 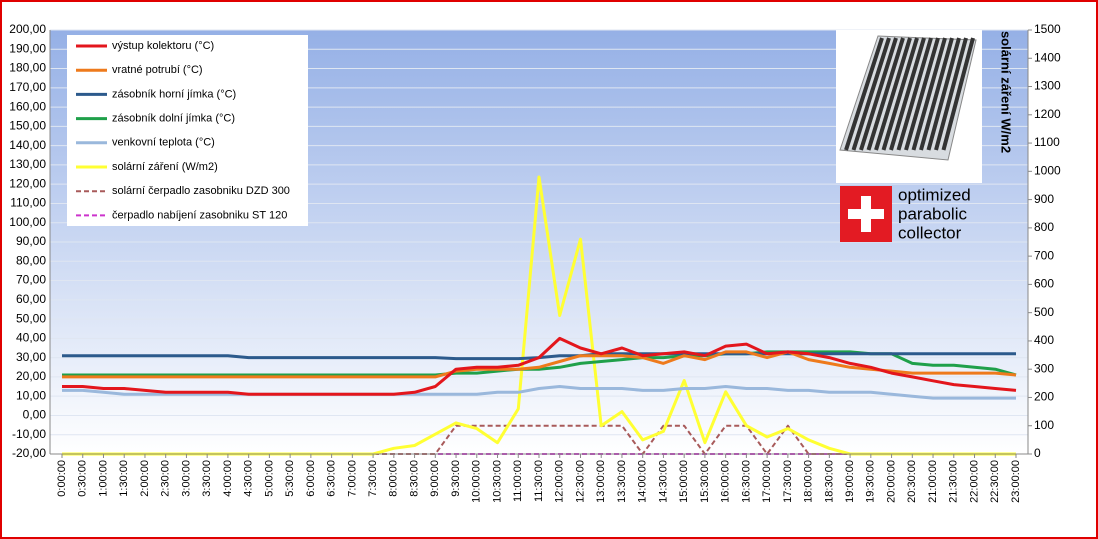 I want to click on y2-tick-label: 1400, so click(x=1047, y=57).